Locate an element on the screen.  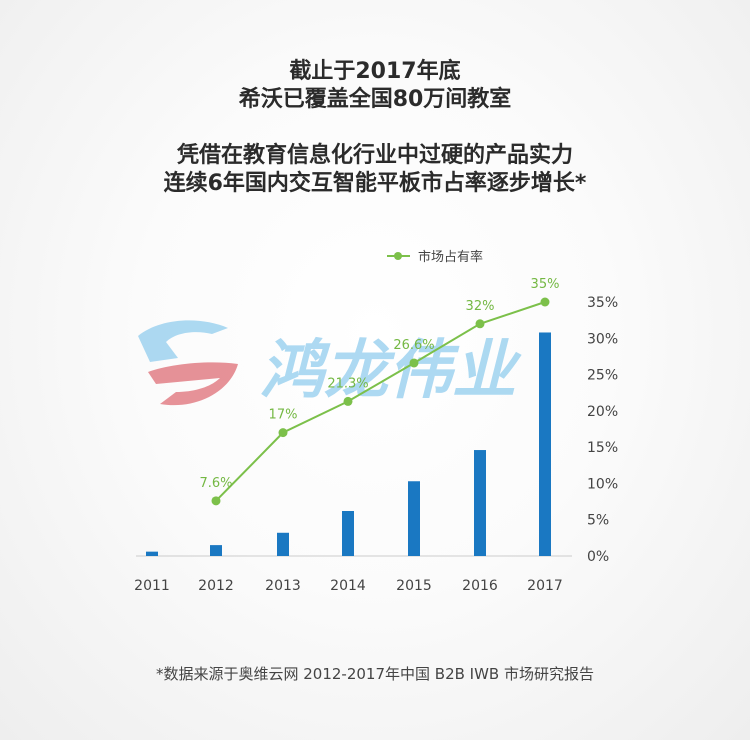
x-tick-label-2011: 2011 is located at coordinates (152, 586).